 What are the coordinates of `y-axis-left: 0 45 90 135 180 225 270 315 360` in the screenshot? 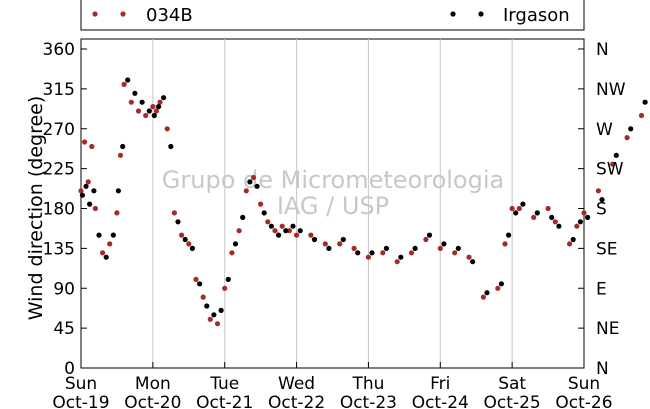 It's located at (65, 209).